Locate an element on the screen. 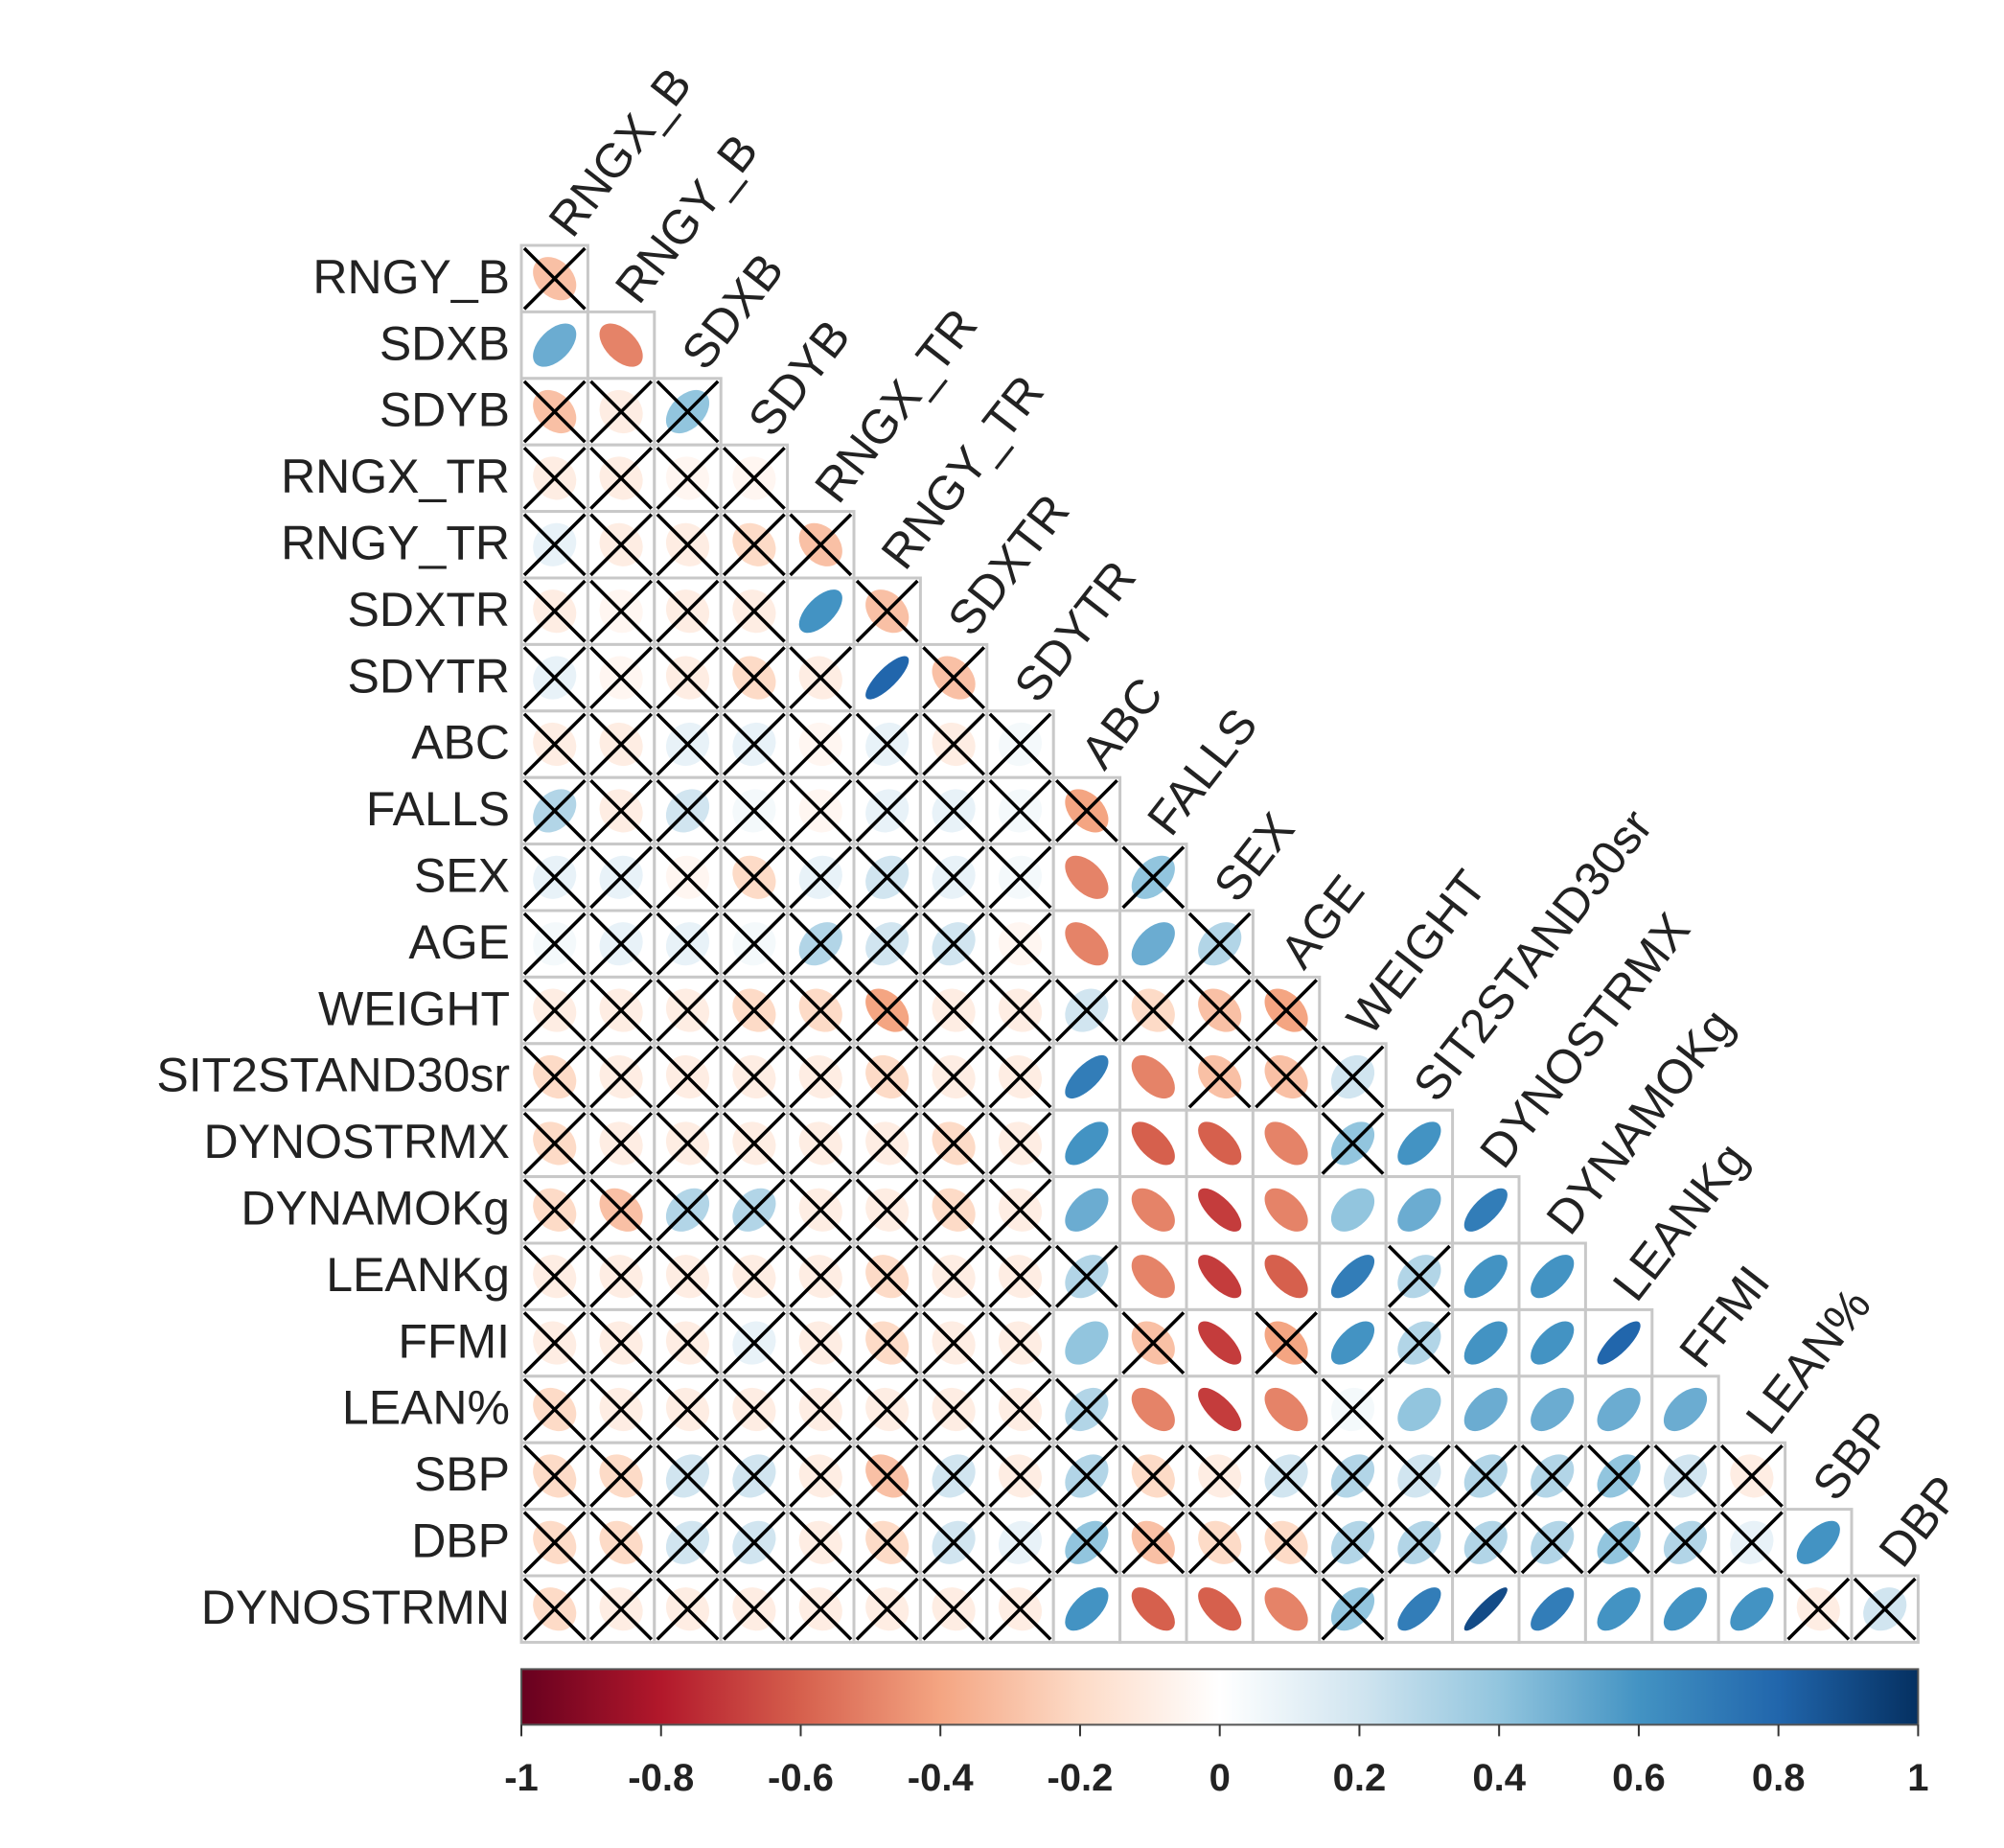 The image size is (2004, 1848). row-label: SDYB is located at coordinates (445, 410).